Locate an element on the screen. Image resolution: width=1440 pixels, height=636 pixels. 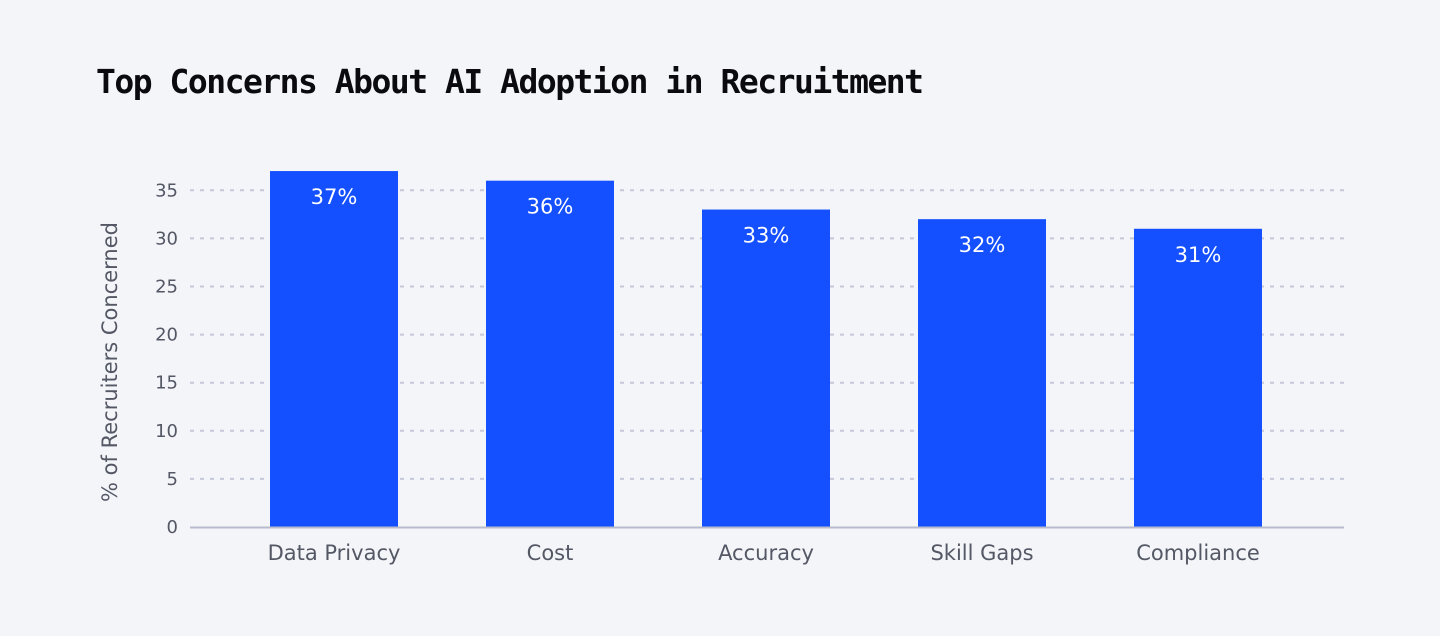
x-category-label: Data Privacy is located at coordinates (334, 553).